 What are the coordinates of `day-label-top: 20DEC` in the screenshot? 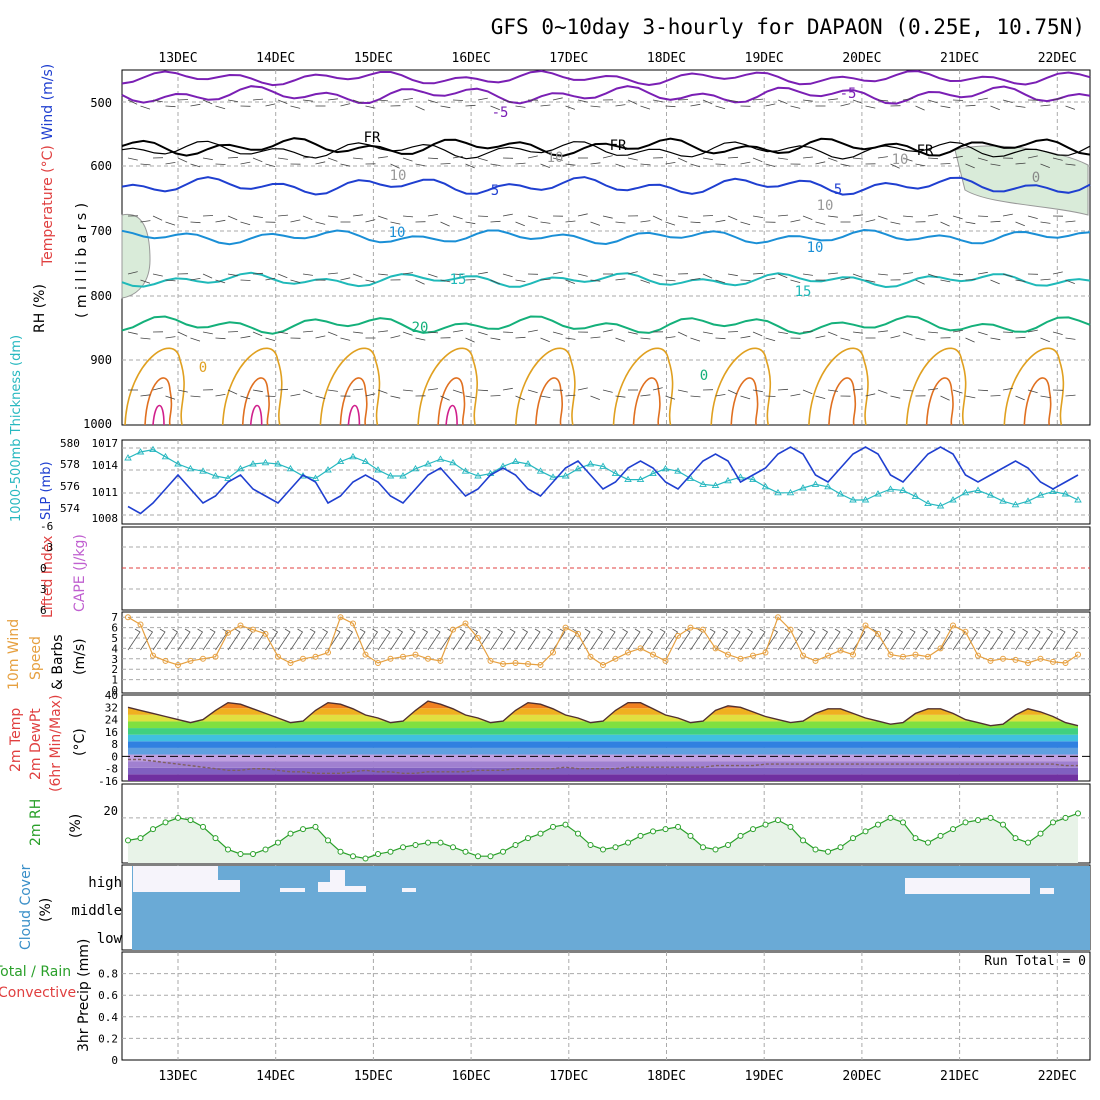 It's located at (861, 58).